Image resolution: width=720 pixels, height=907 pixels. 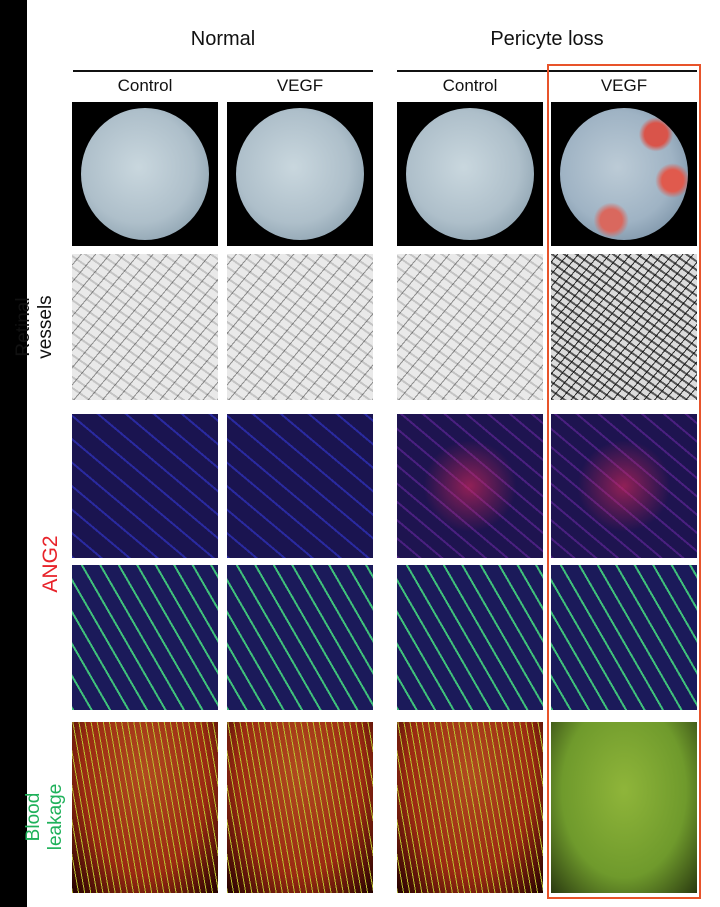 I want to click on row-label-line: Blood, so click(x=33, y=817).